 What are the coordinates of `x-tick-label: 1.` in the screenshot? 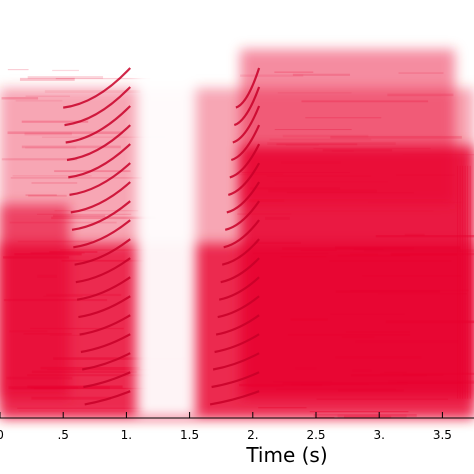 It's located at (126, 435).